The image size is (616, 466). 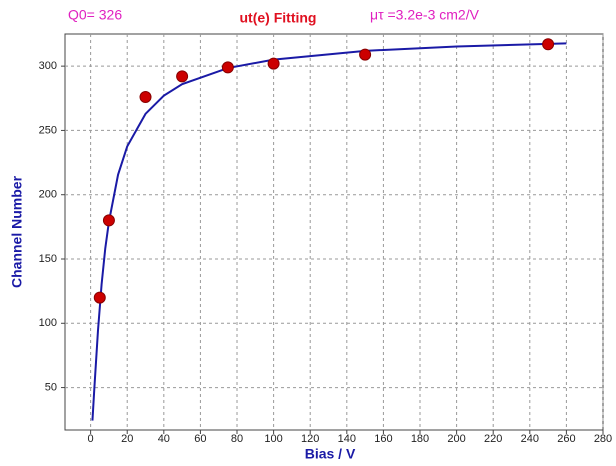 I want to click on mutau-annotation: μτ =3.2e-3 cm2/V, so click(x=425, y=15).